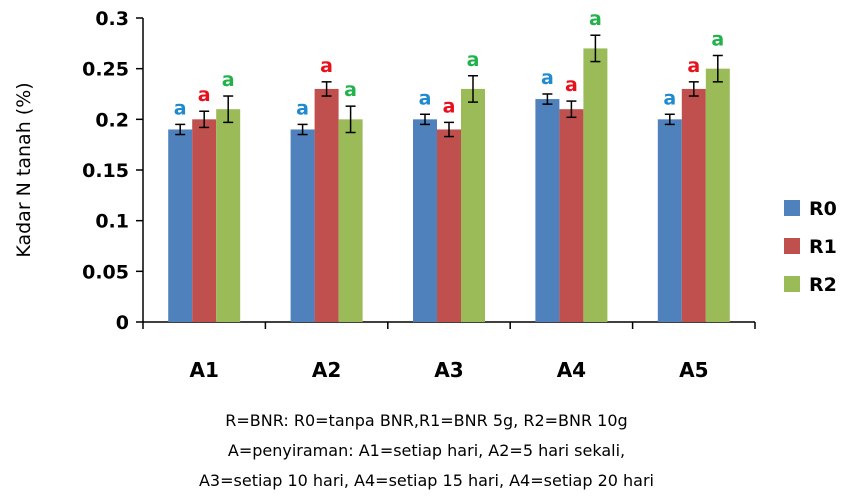  What do you see at coordinates (112, 19) in the screenshot?
I see `y-tick-label: 0.3` at bounding box center [112, 19].